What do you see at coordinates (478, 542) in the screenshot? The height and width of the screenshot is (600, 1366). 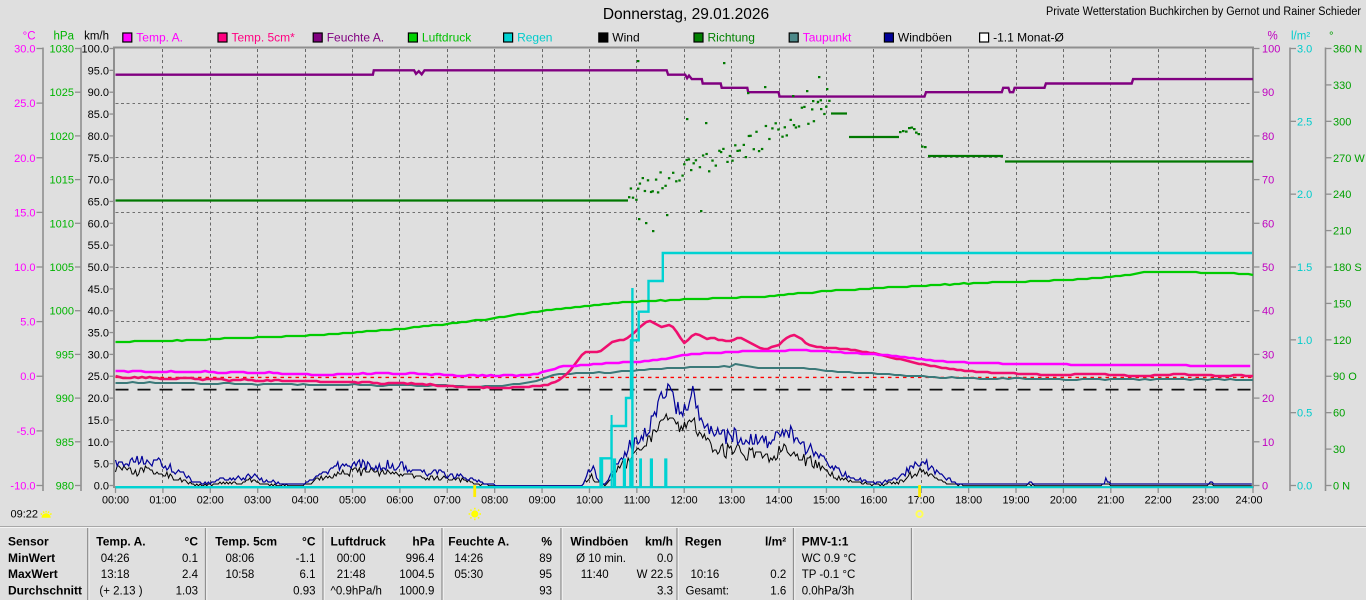 I see `svg-text: Feuchte A.` at bounding box center [478, 542].